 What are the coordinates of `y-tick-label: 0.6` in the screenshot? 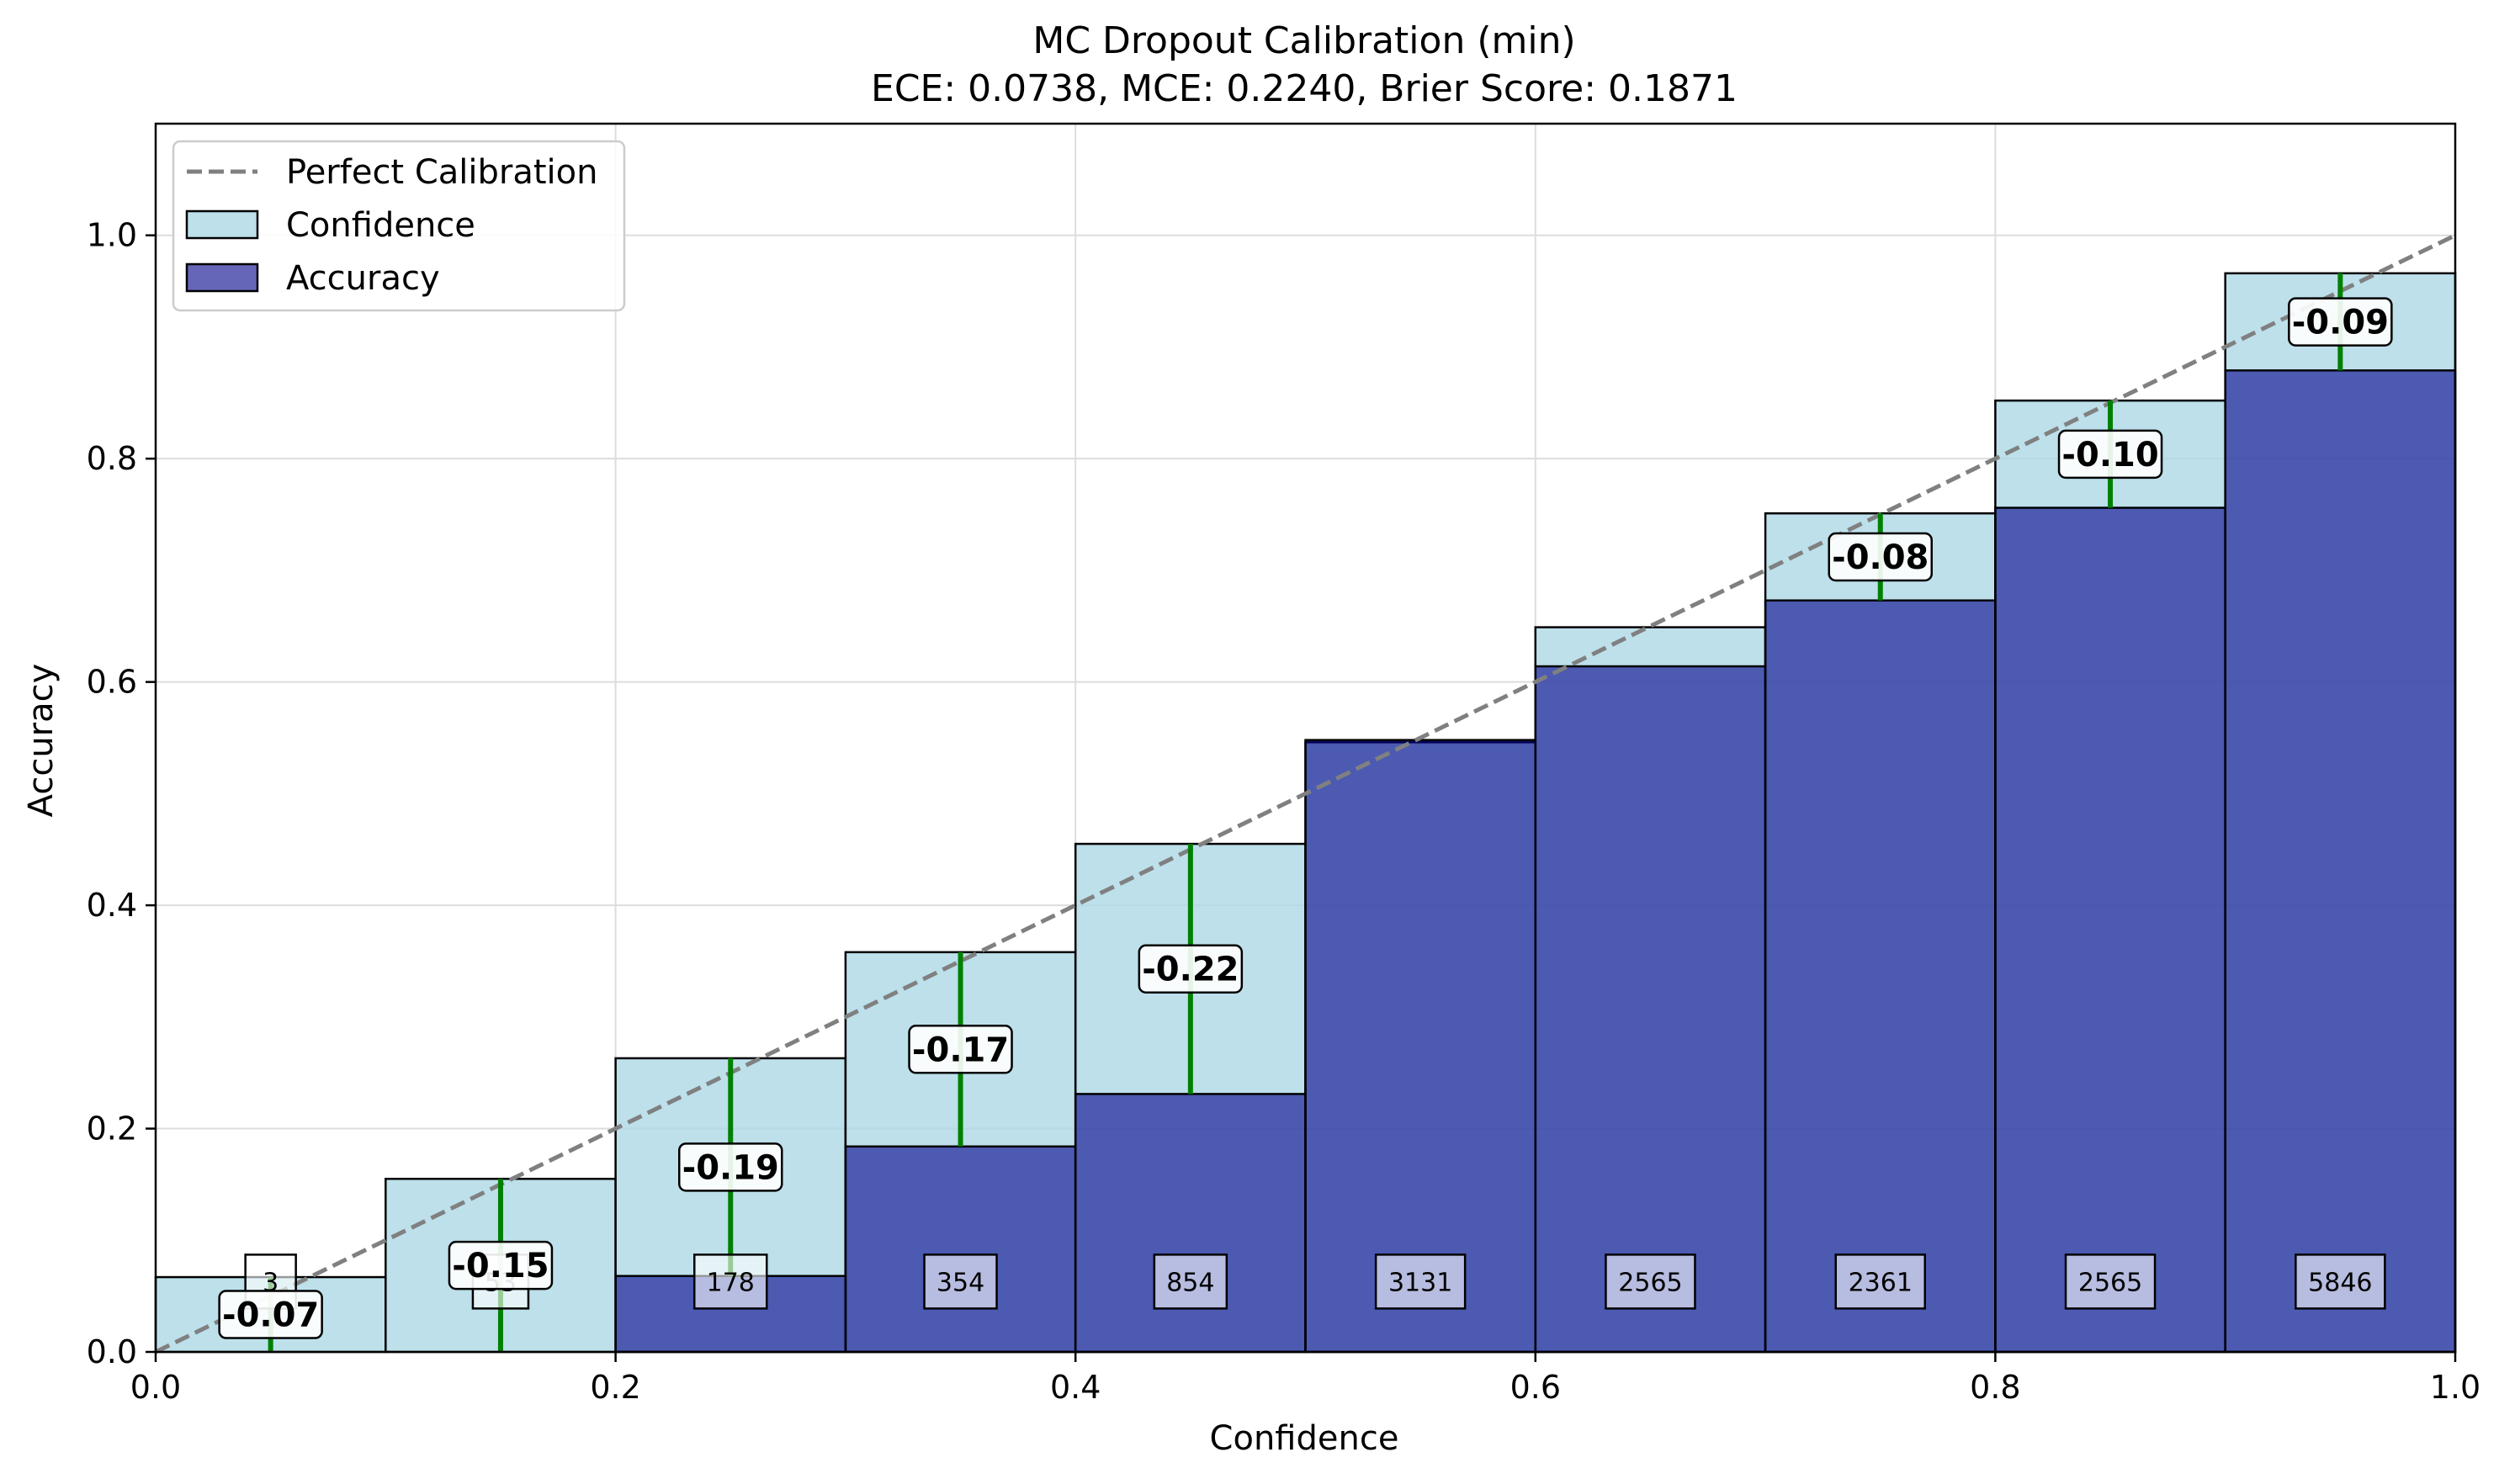 It's located at (112, 682).